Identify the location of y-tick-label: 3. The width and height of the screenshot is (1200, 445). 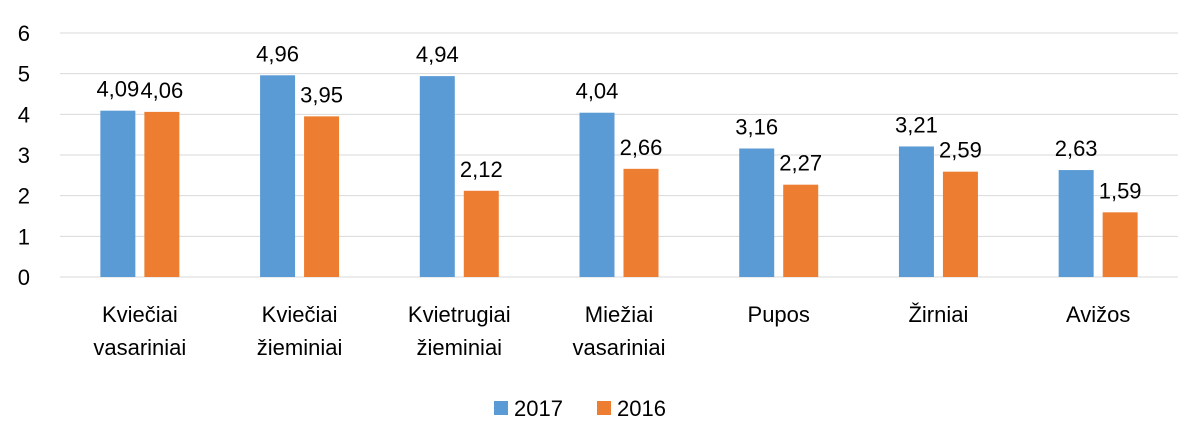
(24, 155).